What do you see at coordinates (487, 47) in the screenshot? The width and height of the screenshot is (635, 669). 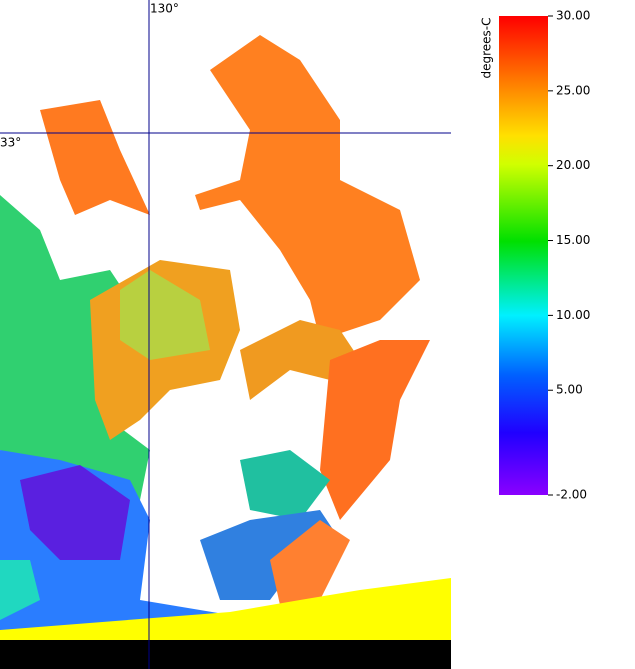 I see `colorbar-label: degrees-C` at bounding box center [487, 47].